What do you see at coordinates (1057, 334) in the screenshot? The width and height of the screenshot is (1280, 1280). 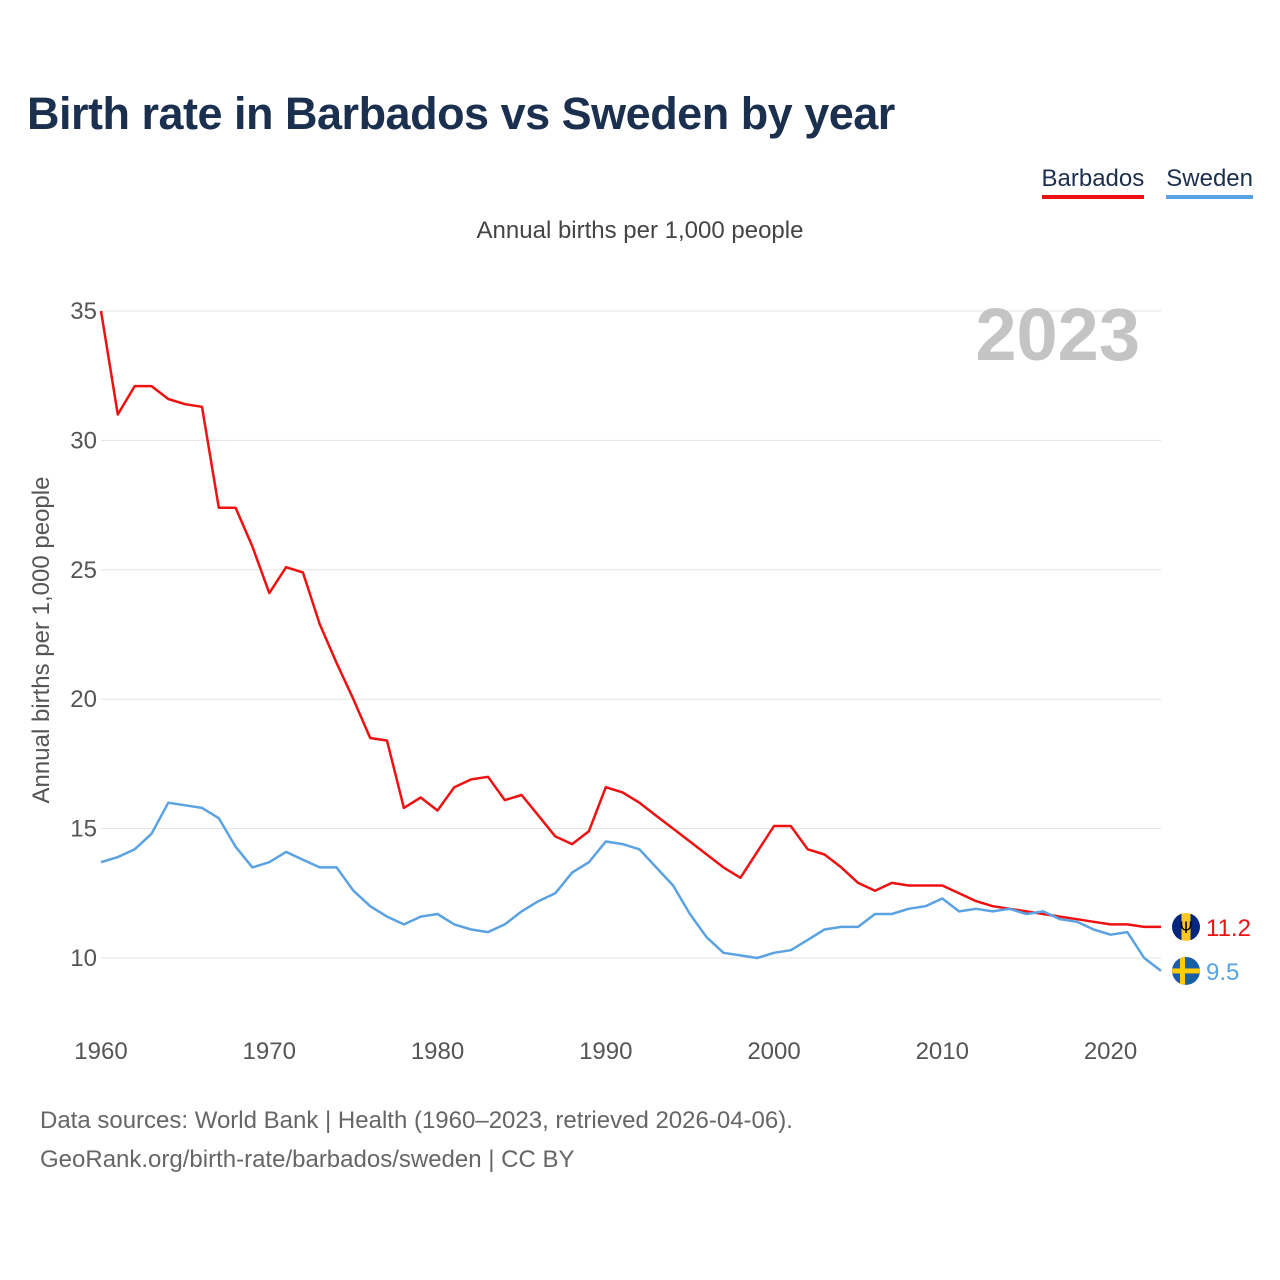 I see `year-overlay: 2023` at bounding box center [1057, 334].